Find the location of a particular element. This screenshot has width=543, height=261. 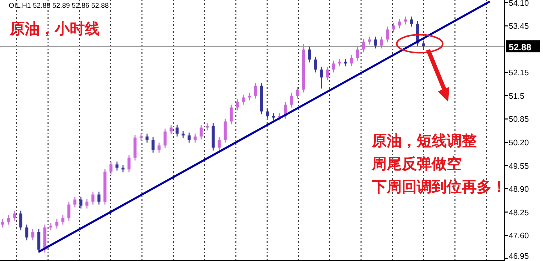

y-tick-label: 48.90 is located at coordinates (519, 189).